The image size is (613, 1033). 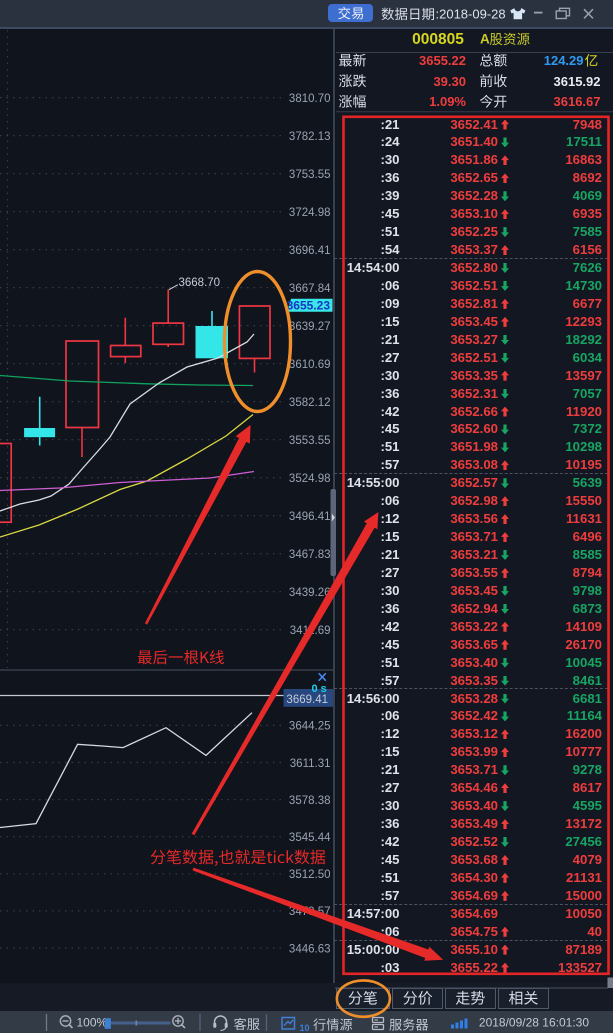 I want to click on svg-text: 3668.70, so click(x=200, y=283).